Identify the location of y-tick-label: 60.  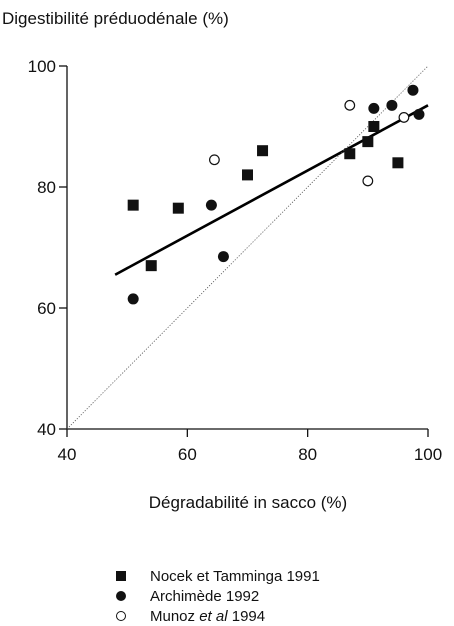
(46, 308).